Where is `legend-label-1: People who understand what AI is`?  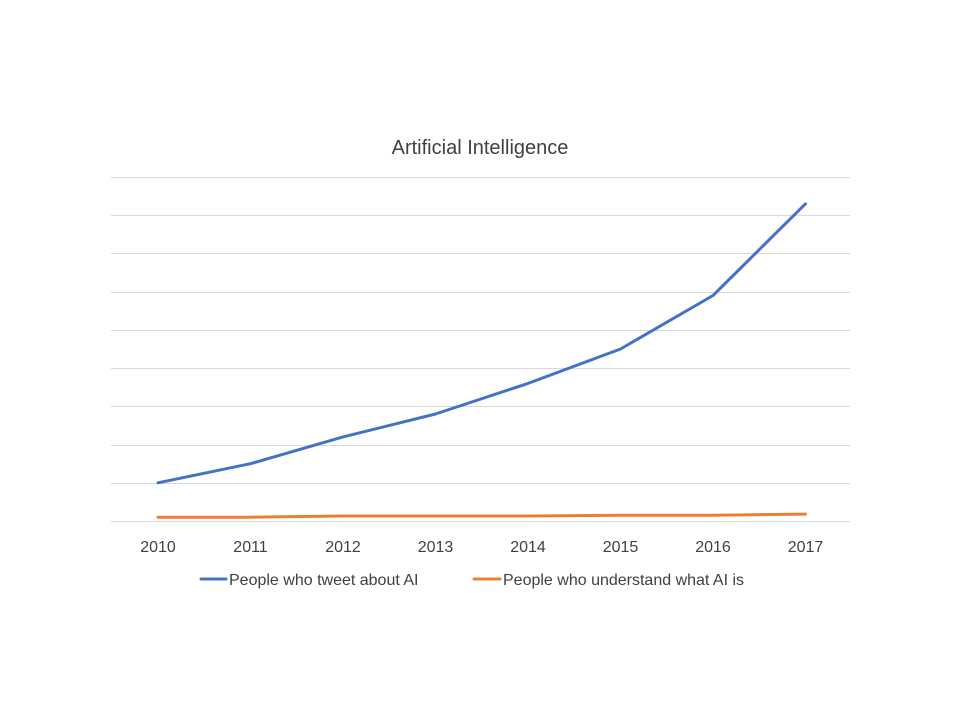
legend-label-1: People who understand what AI is is located at coordinates (623, 580).